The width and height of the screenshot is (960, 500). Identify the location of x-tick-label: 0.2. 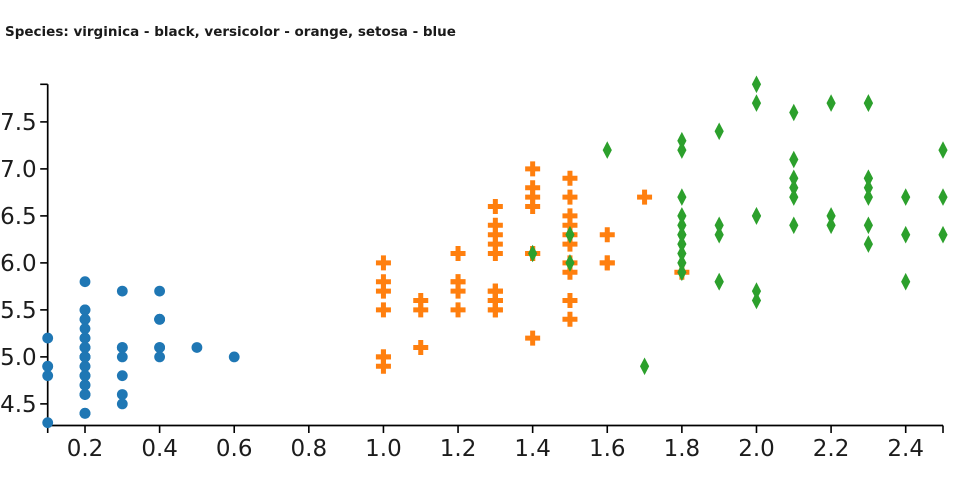
(85, 449).